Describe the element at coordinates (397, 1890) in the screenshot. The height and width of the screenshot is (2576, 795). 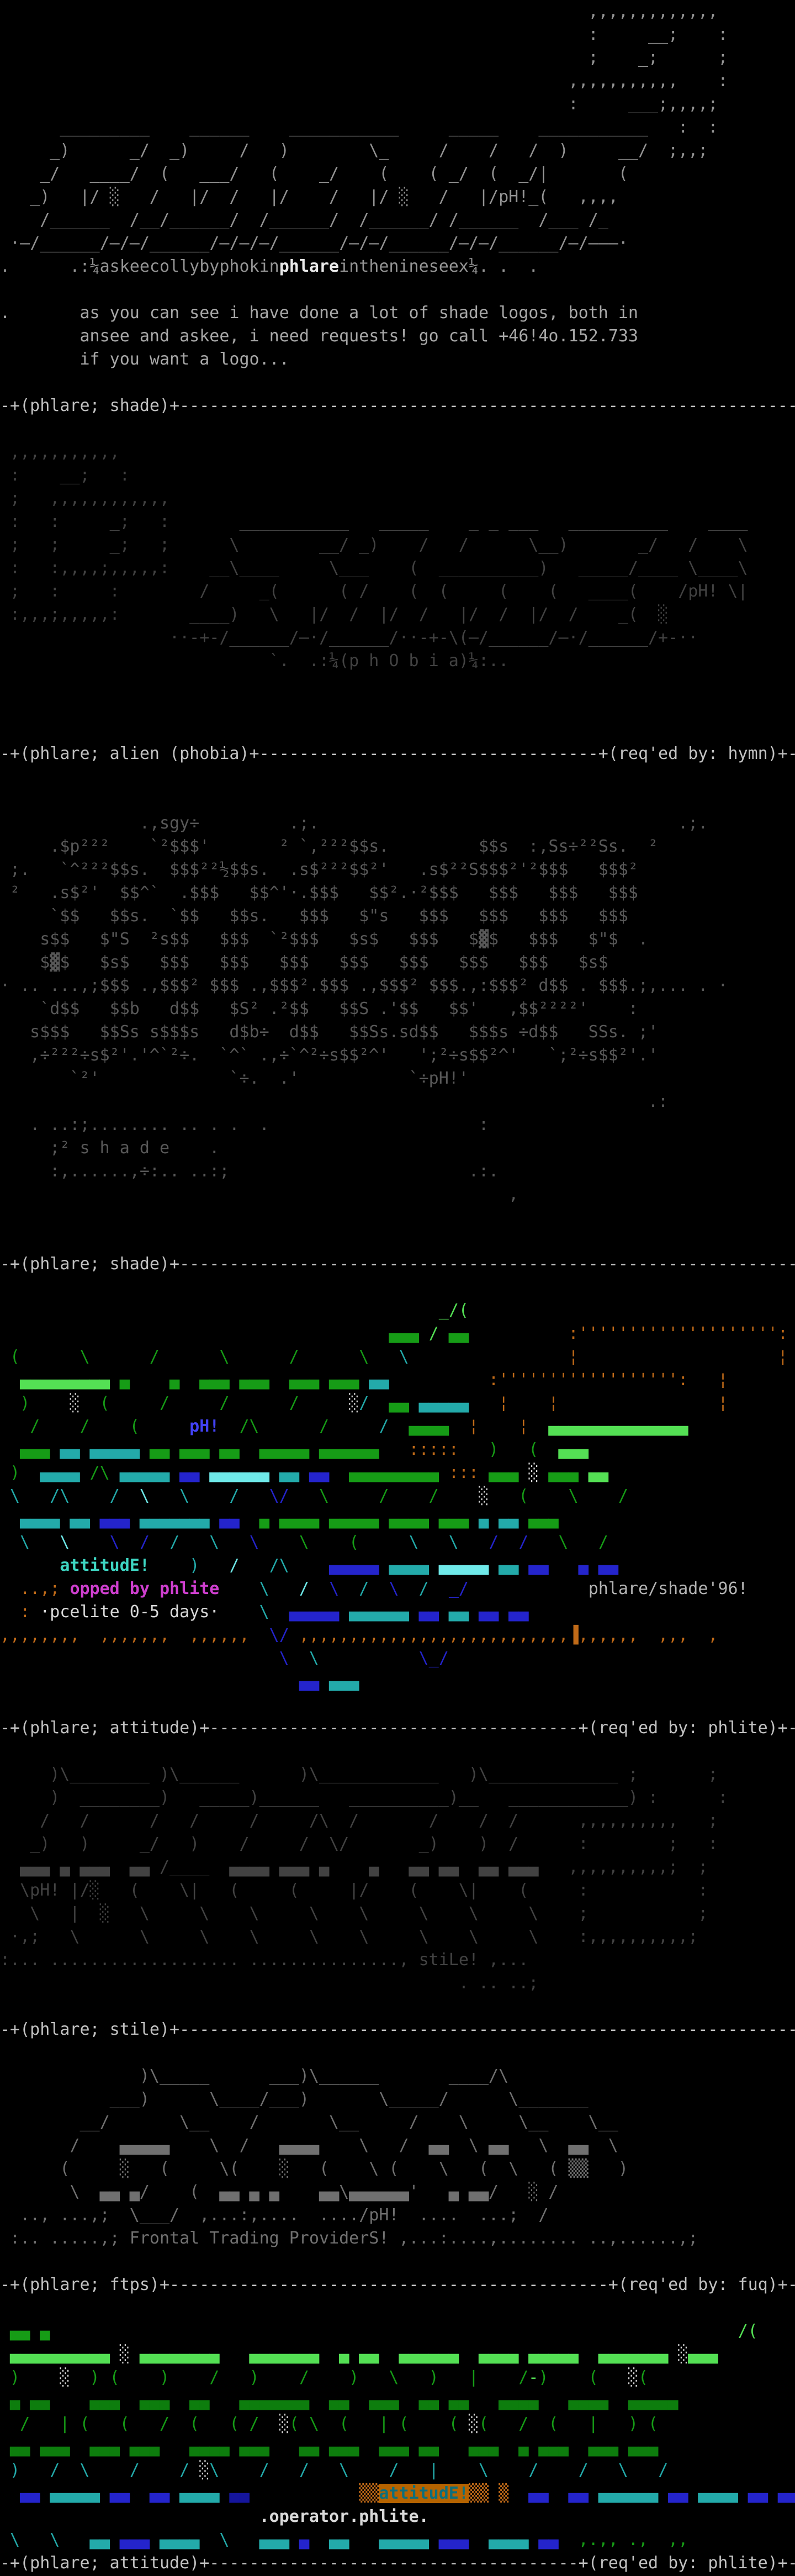
I see `art-line: \pH! |/░ ( \| ( ( |/ ( \| ( : :` at that location.